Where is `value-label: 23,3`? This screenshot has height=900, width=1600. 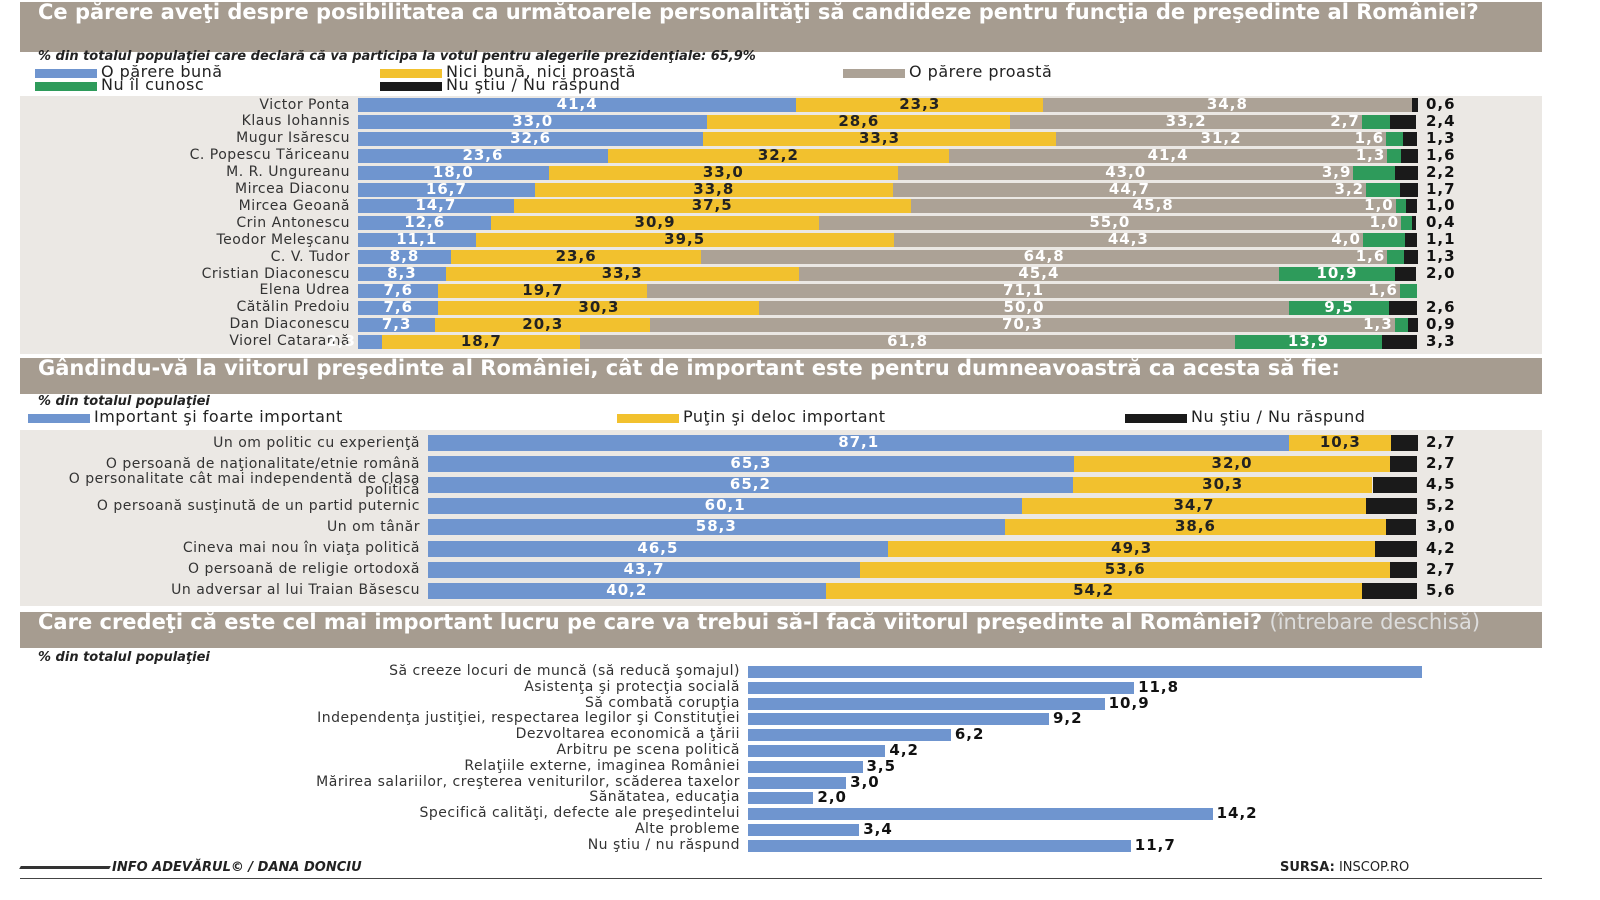 value-label: 23,3 is located at coordinates (920, 104).